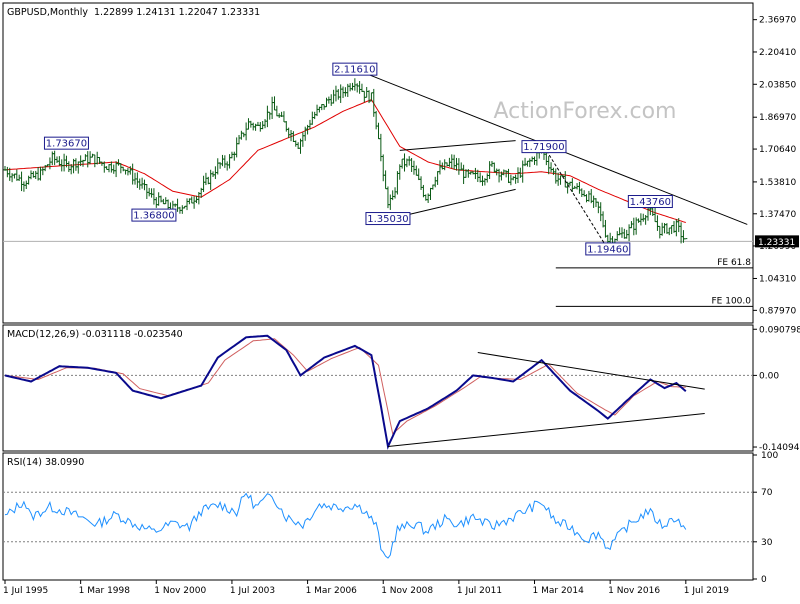  I want to click on macd-panel-title: MACD(12,26,9) -0.031118 -0.023540, so click(95, 334).